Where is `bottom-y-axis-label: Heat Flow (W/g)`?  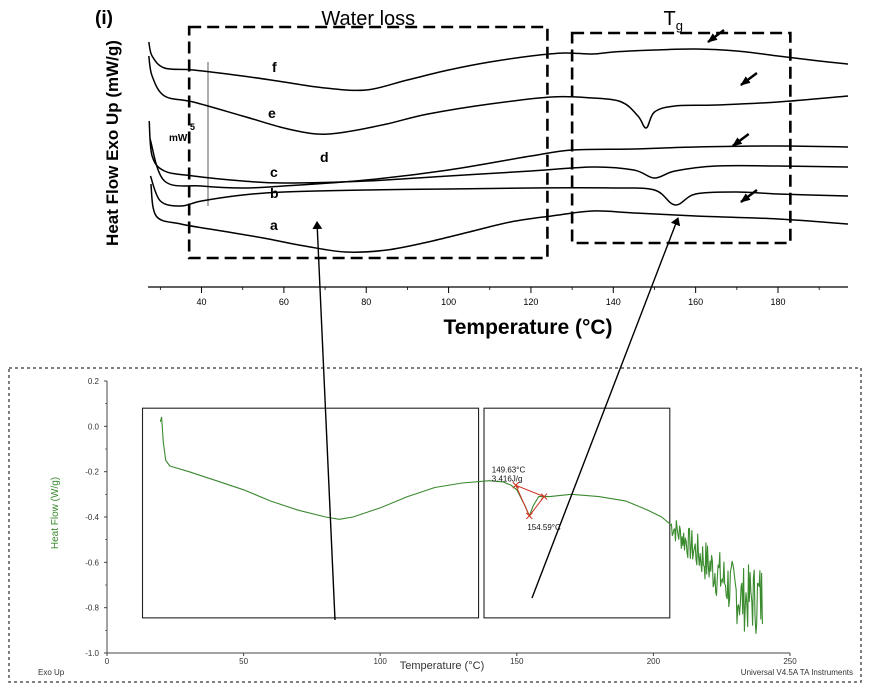 bottom-y-axis-label: Heat Flow (W/g) is located at coordinates (55, 513).